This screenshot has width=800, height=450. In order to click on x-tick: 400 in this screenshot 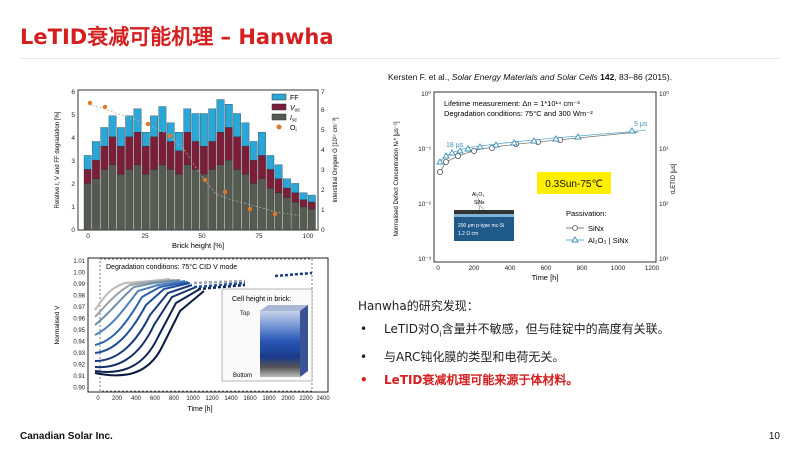, I will do `click(136, 399)`.